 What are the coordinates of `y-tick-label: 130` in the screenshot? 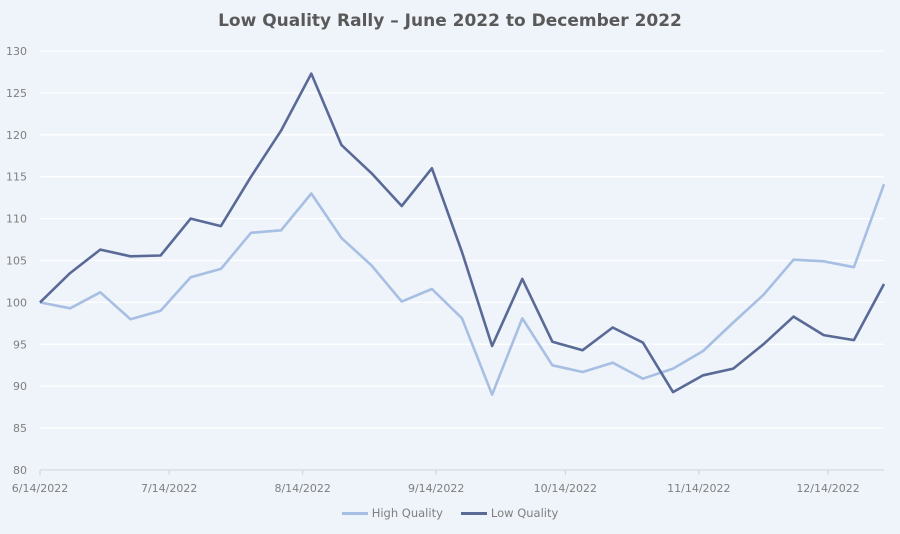 It's located at (16, 51).